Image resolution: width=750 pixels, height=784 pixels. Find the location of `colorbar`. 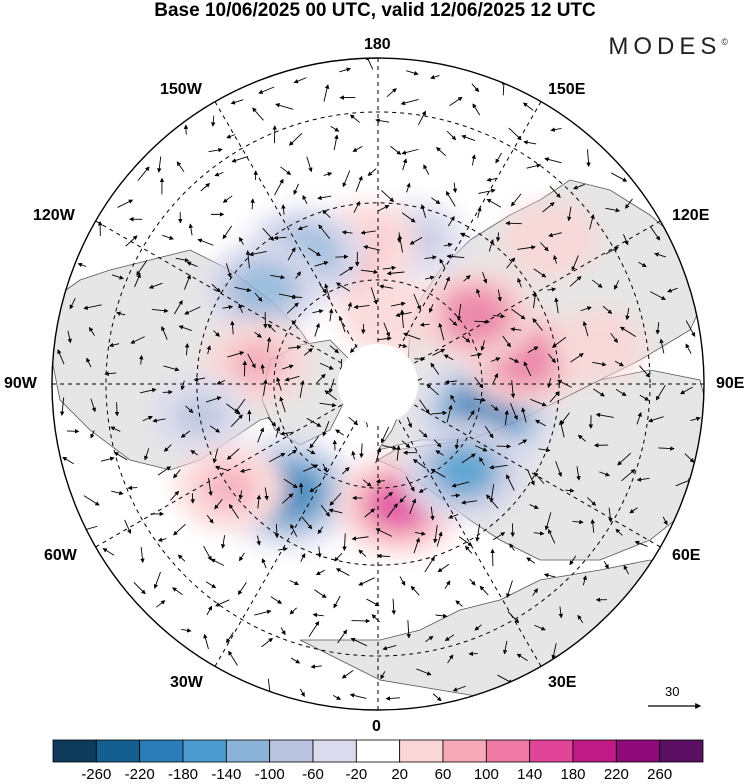

colorbar is located at coordinates (378, 751).